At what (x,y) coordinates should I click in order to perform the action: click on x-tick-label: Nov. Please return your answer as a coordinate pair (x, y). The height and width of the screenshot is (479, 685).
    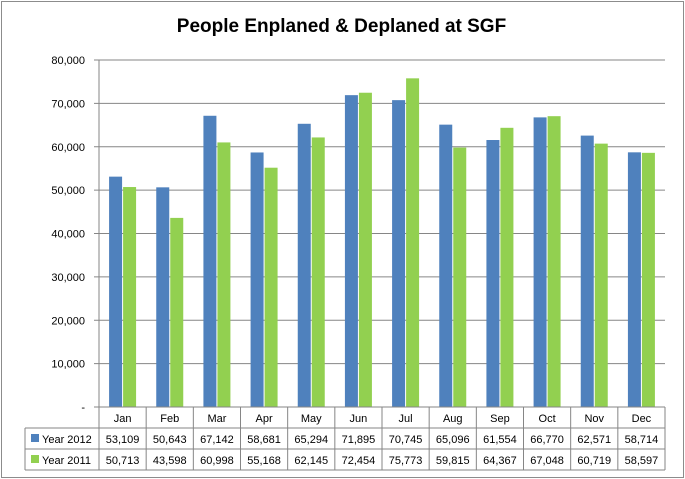
    Looking at the image, I should click on (594, 419).